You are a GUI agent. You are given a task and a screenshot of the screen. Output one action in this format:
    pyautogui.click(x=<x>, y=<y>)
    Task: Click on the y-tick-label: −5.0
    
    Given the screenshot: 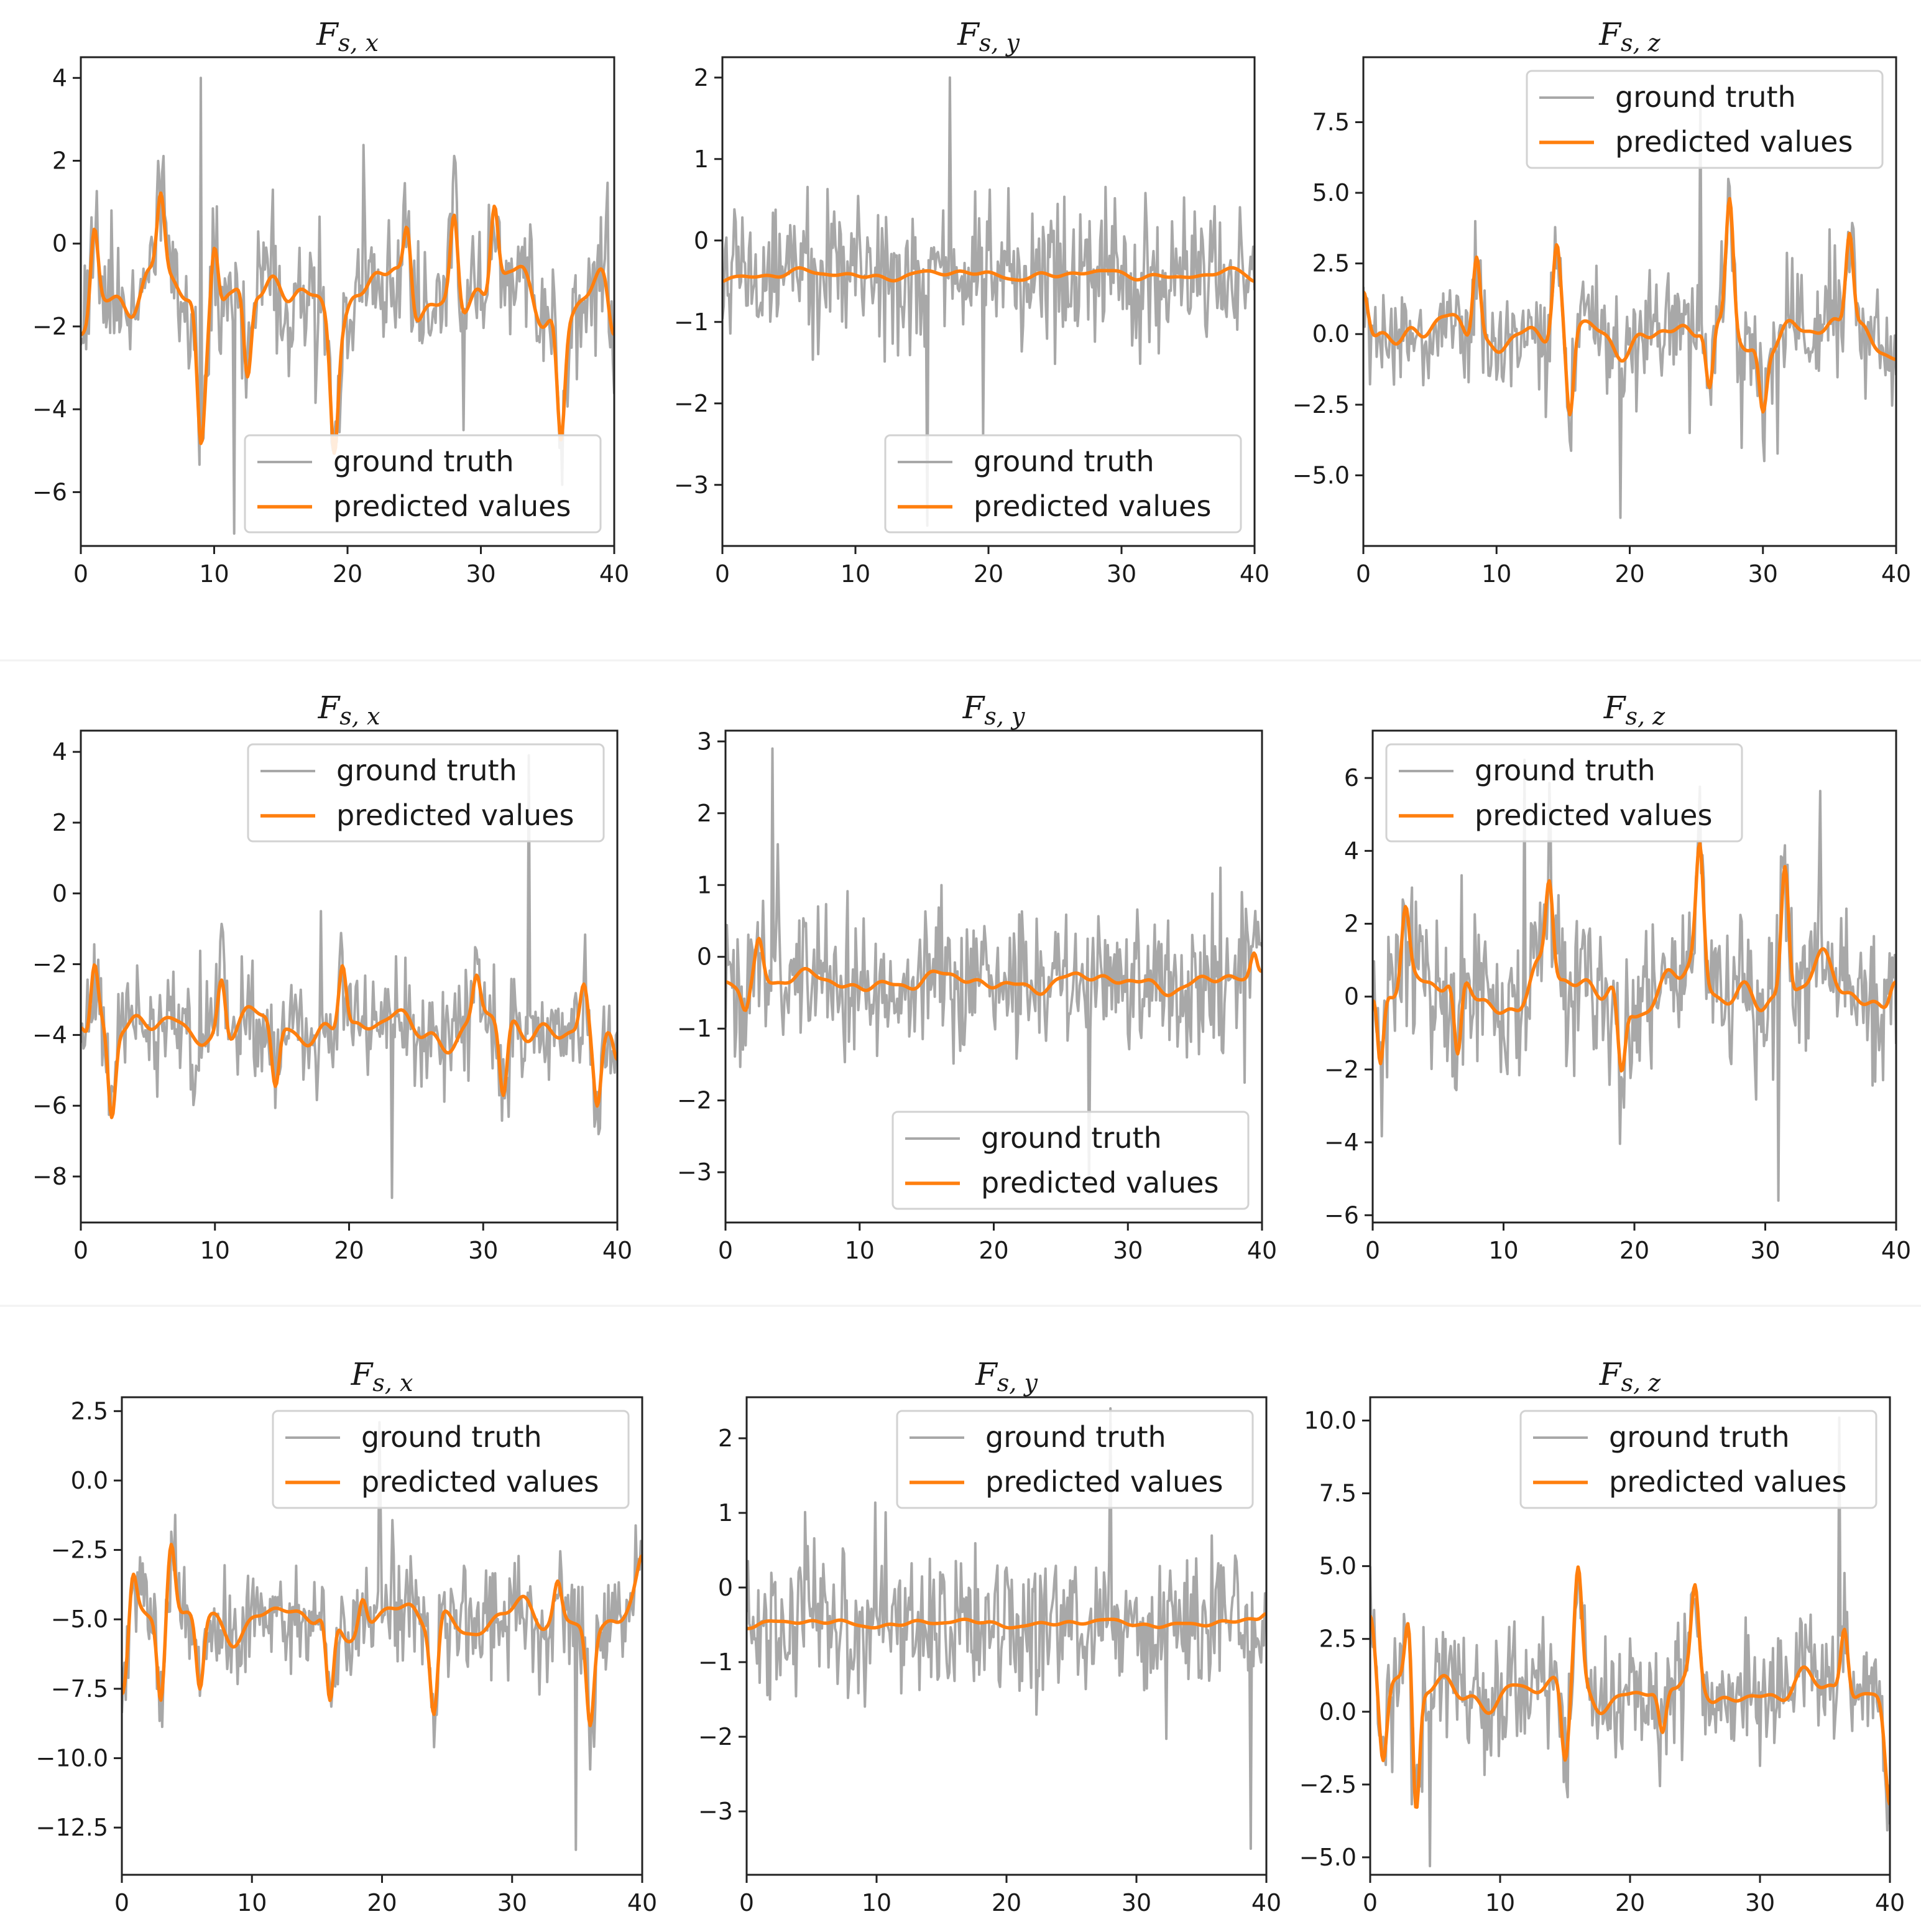 What is the action you would take?
    pyautogui.click(x=79, y=1619)
    